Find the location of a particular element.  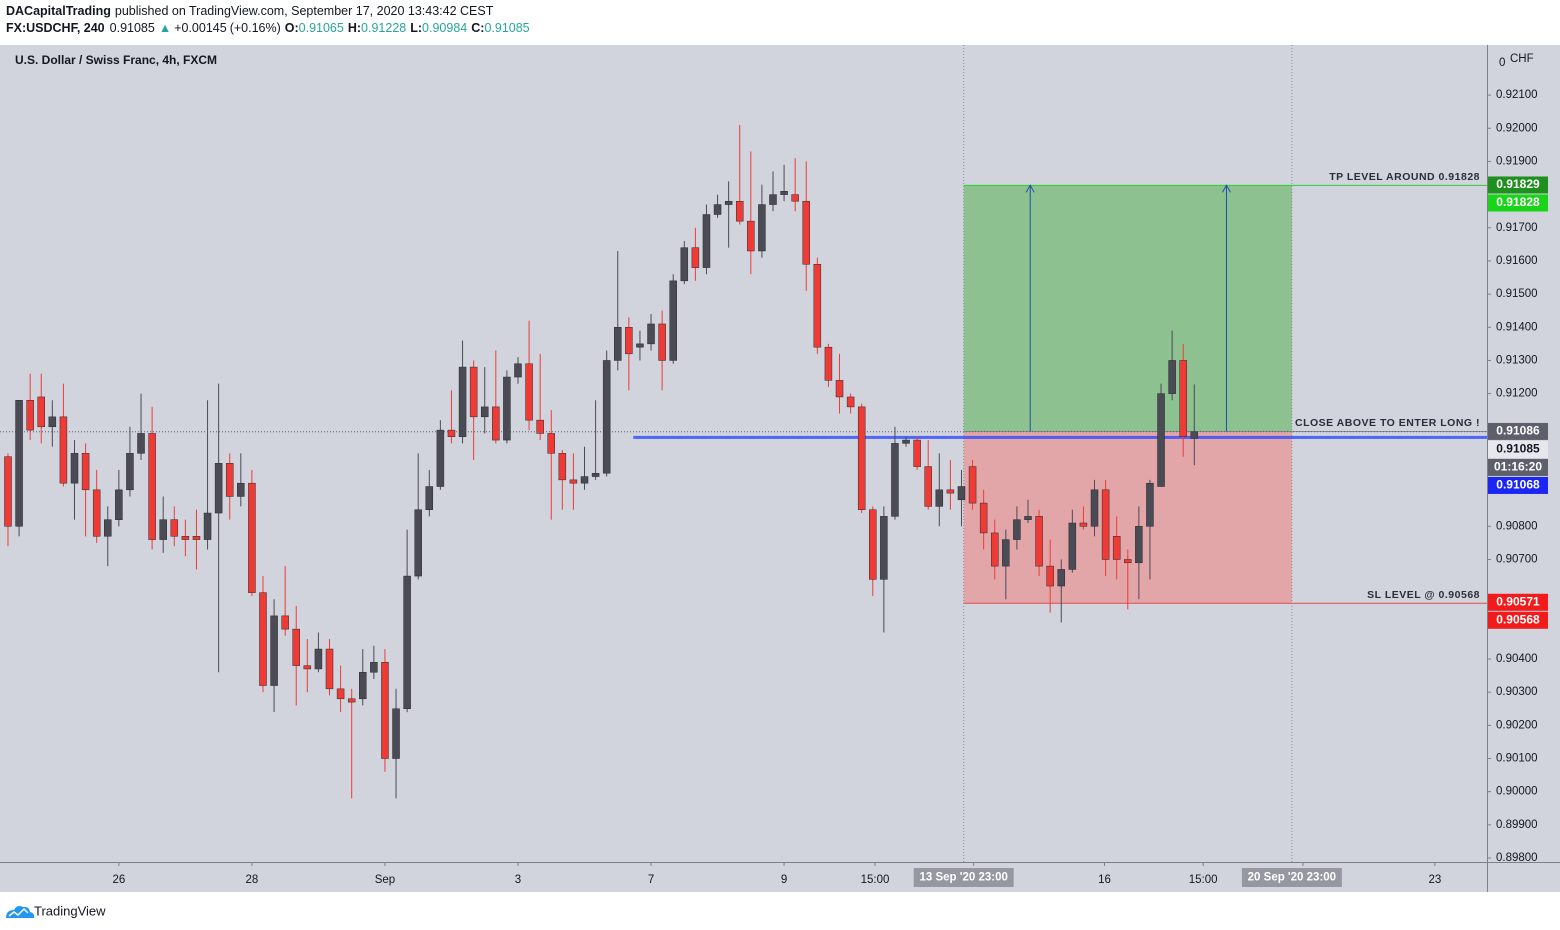

currency: CHF is located at coordinates (1522, 59).